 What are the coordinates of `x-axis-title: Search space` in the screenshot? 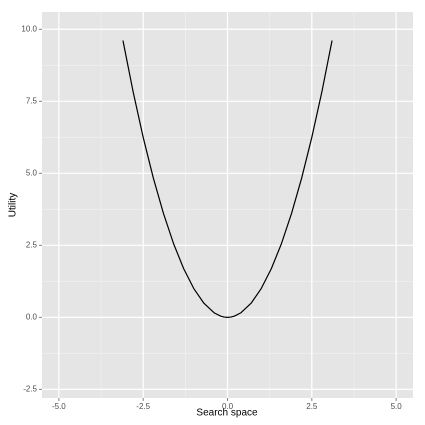 It's located at (227, 413).